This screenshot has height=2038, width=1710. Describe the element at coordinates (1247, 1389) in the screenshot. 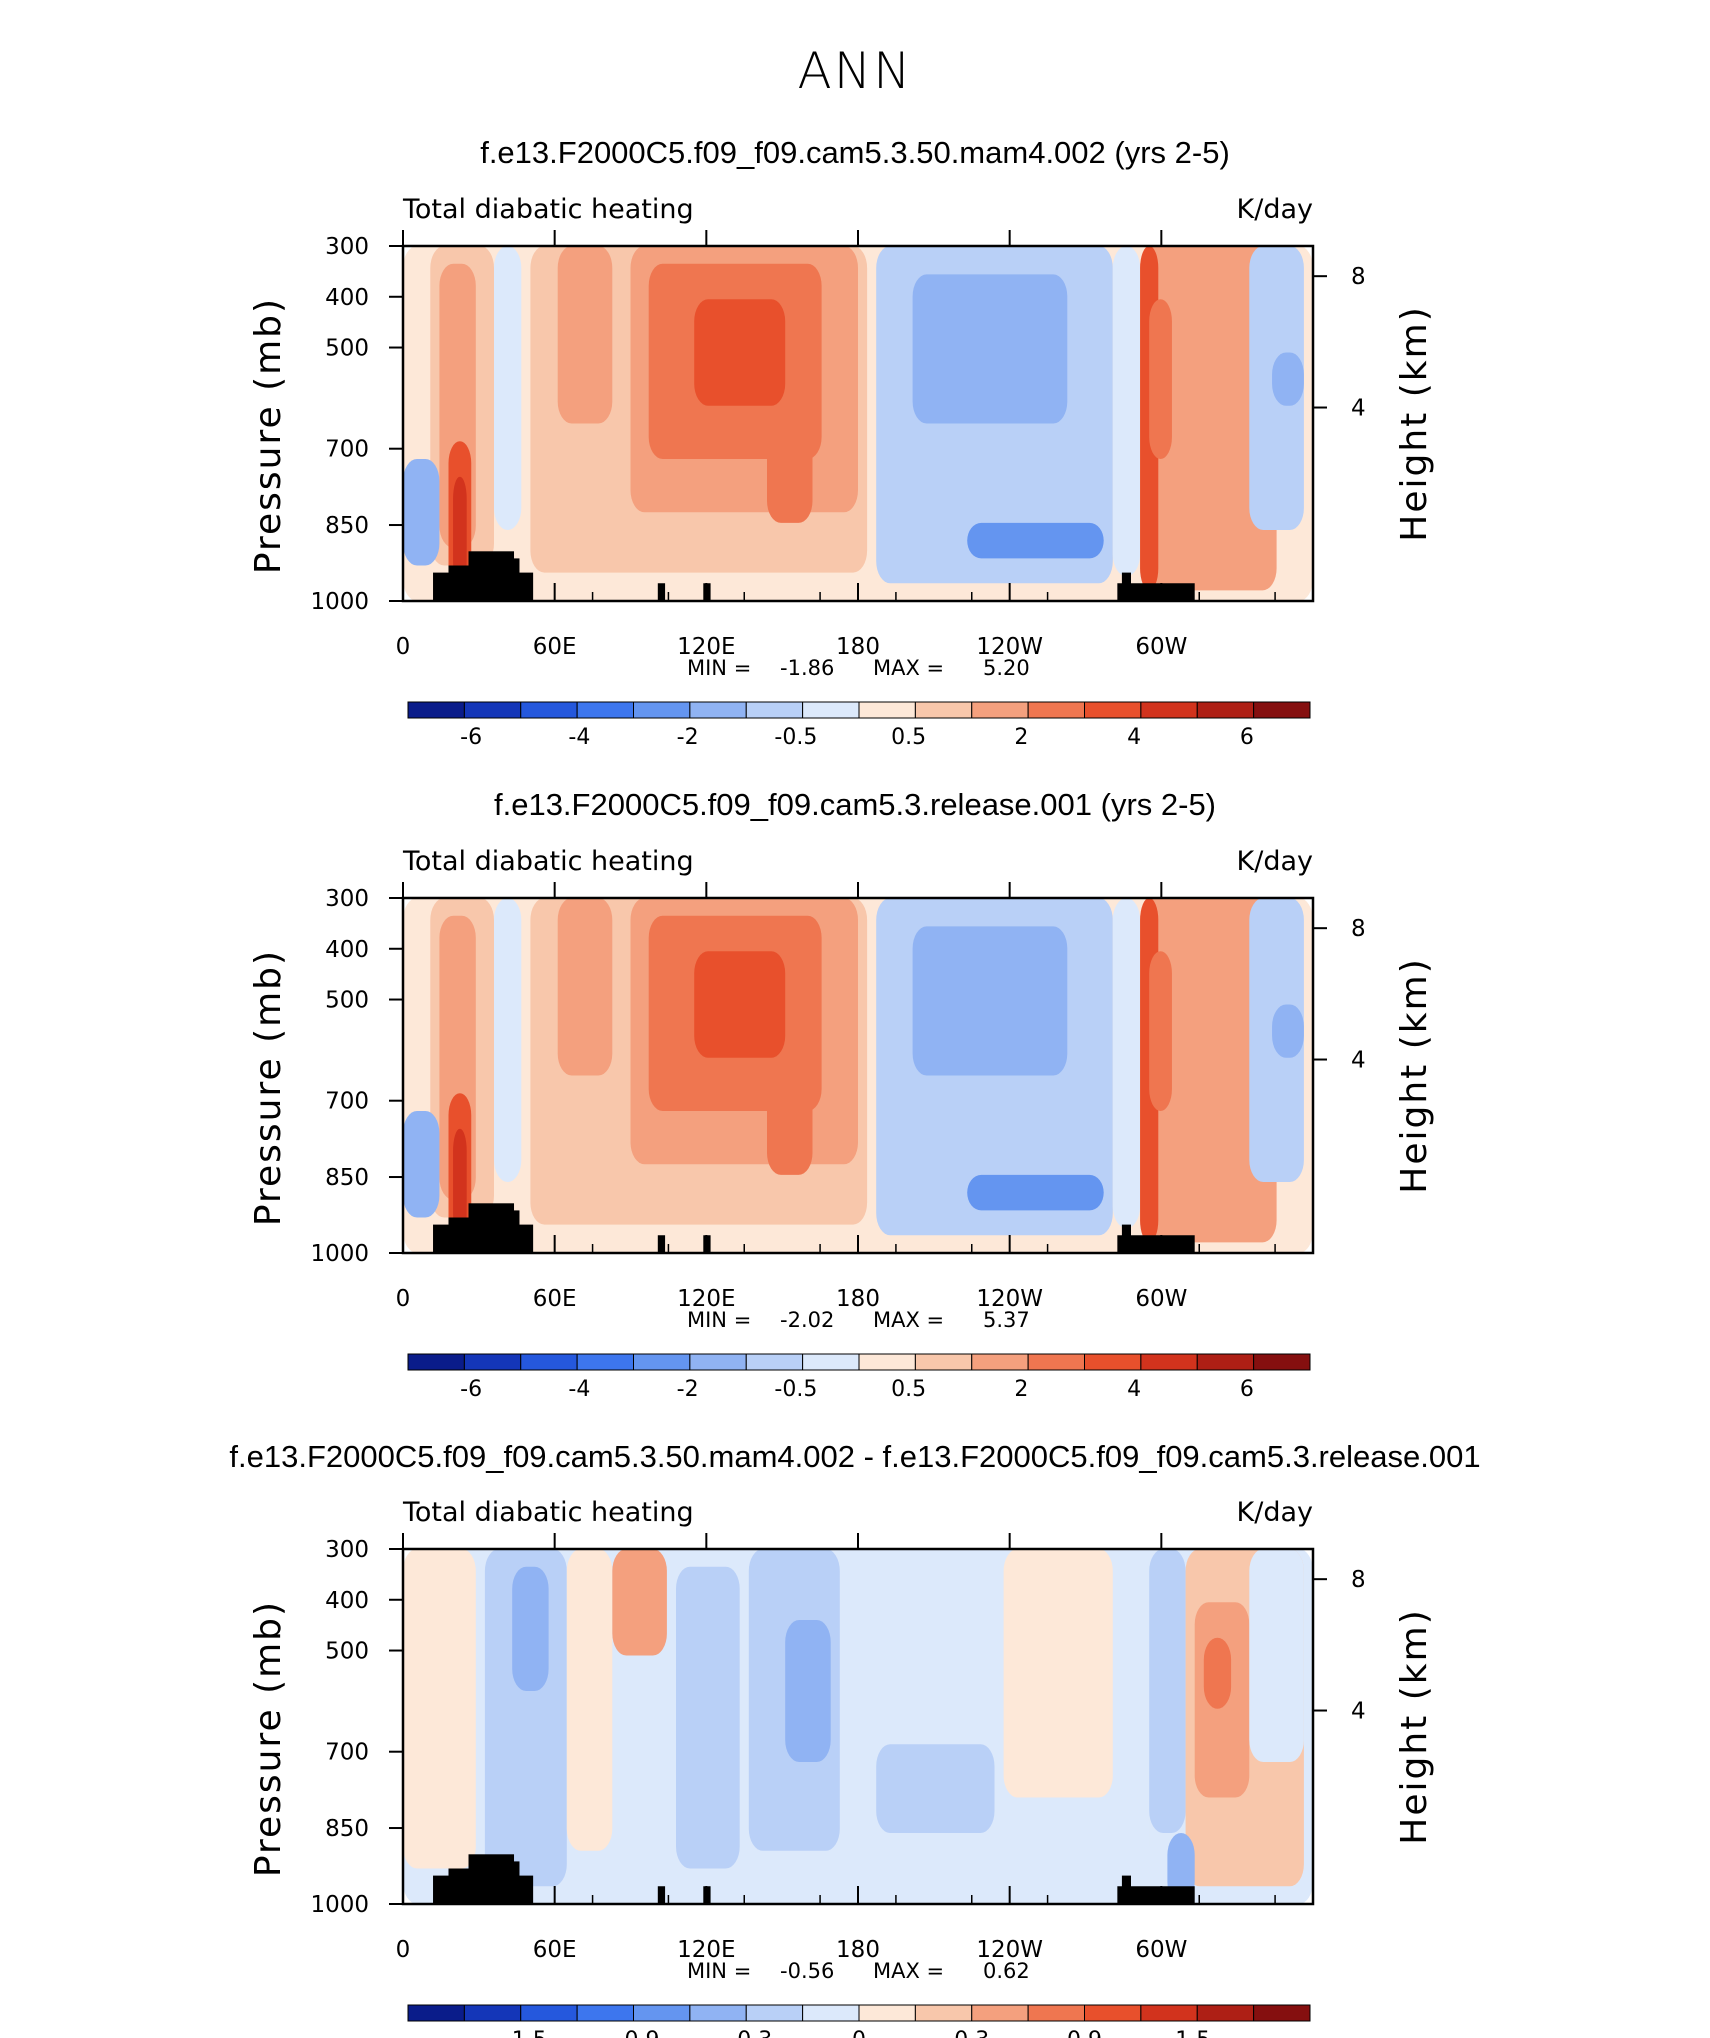

I see `colorbar-tick-label: 6` at that location.